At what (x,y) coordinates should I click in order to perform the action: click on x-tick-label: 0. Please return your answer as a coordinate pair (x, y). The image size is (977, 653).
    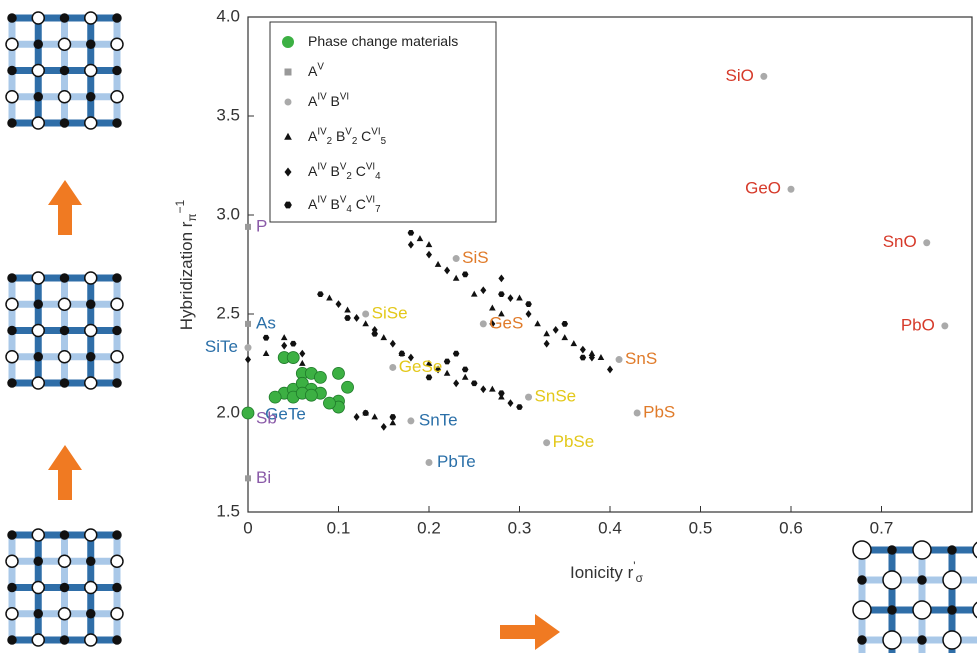
    Looking at the image, I should click on (247, 527).